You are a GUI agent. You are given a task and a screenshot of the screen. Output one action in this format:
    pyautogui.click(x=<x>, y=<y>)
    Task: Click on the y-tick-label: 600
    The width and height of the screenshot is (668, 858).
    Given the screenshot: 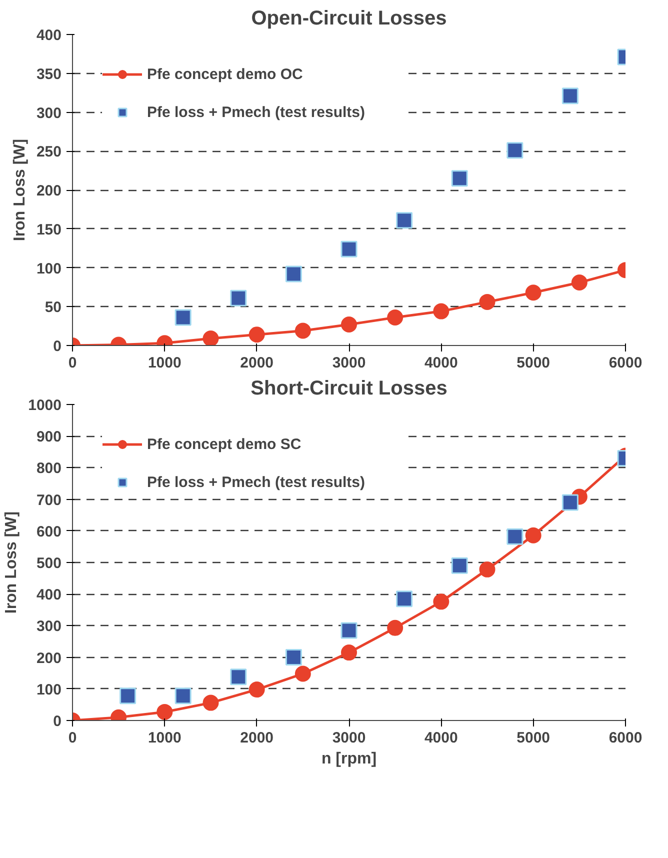 What is the action you would take?
    pyautogui.click(x=49, y=531)
    